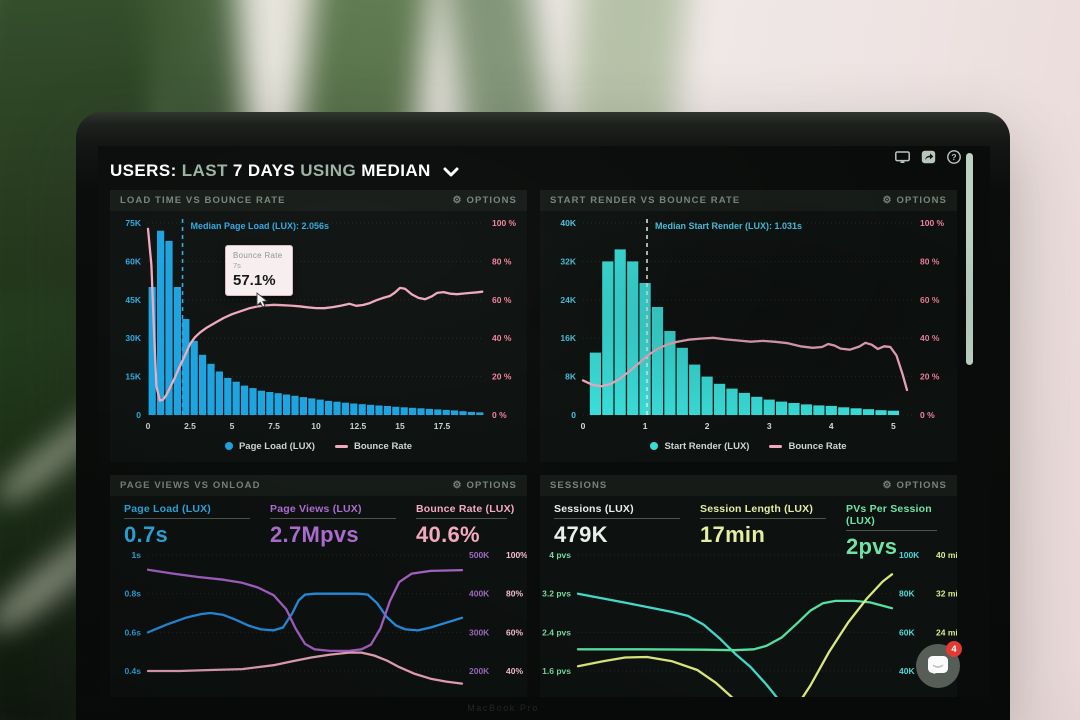  I want to click on svg-text: 2, so click(707, 426).